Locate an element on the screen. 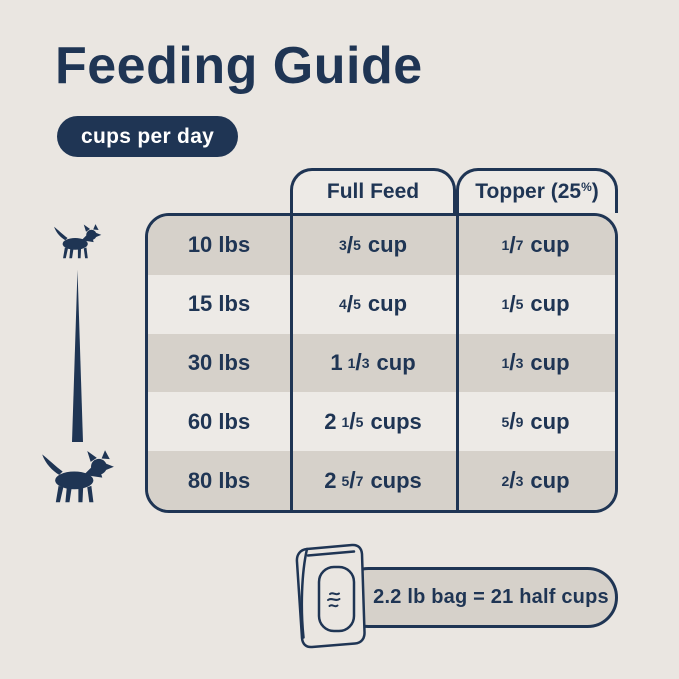 This screenshot has width=679, height=679. topper-cell: 2/3 cup is located at coordinates (535, 480).